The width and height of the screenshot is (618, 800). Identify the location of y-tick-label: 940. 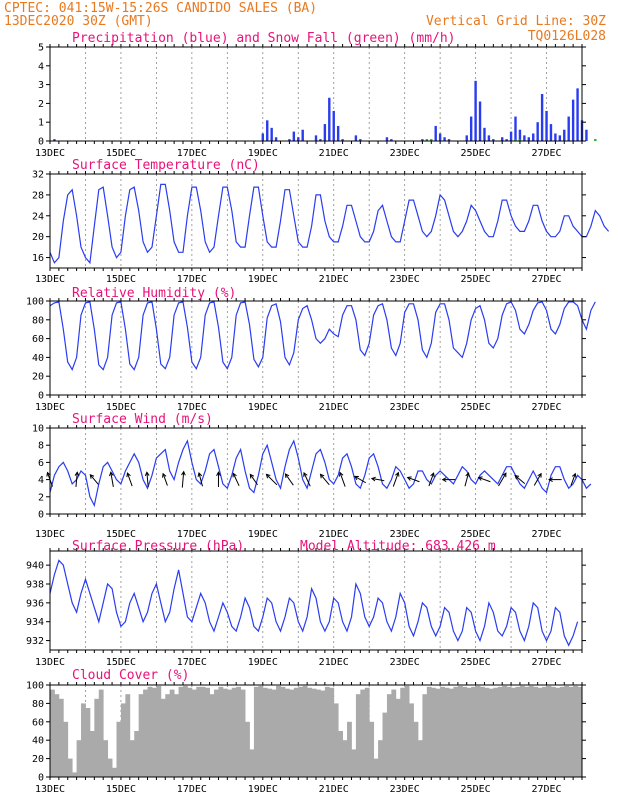
(35, 566).